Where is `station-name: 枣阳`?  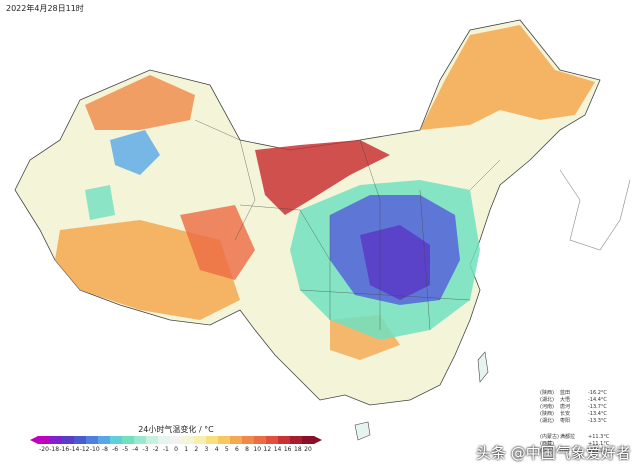
station-name: 枣阳 is located at coordinates (565, 421).